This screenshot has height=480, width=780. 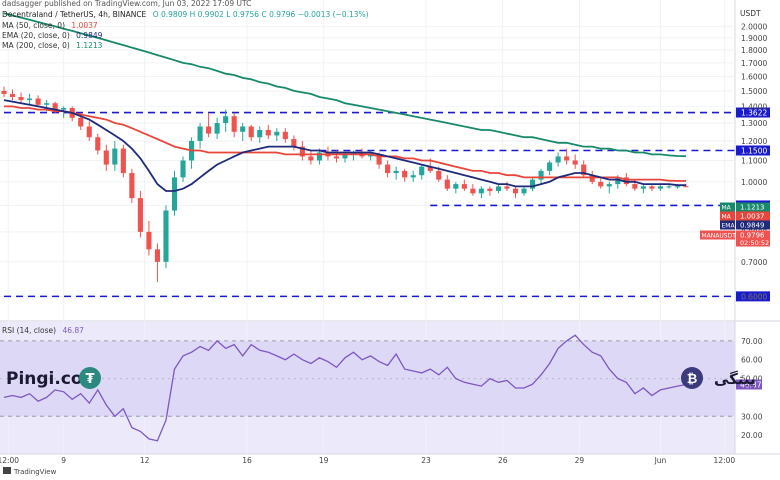 I want to click on price-tag-value: 0.9849, so click(x=752, y=226).